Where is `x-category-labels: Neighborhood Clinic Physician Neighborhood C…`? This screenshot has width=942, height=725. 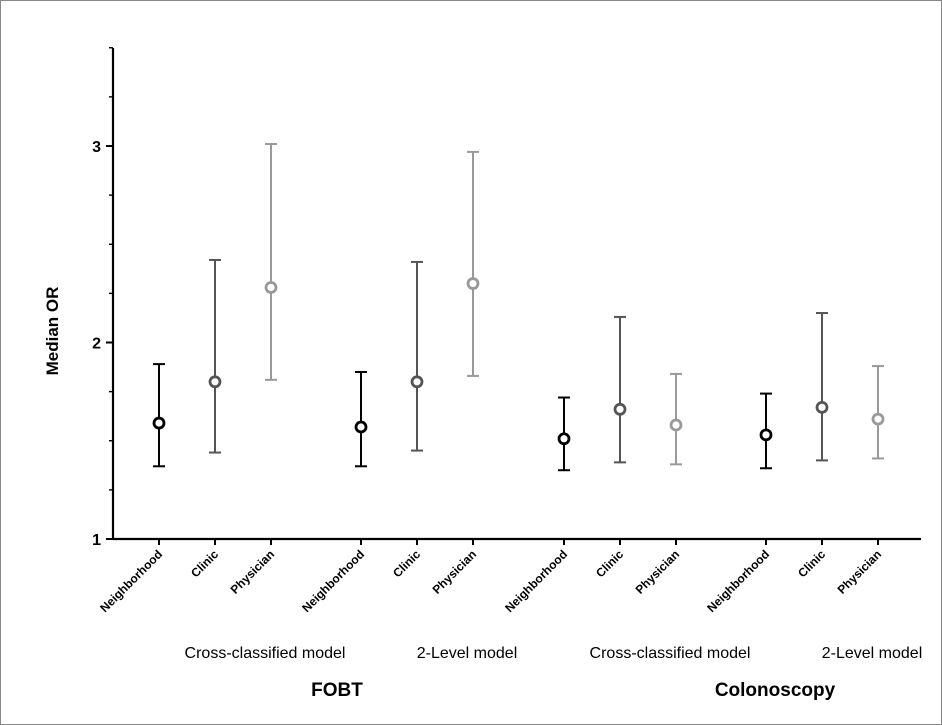
x-category-labels: Neighborhood Clinic Physician Neighborhood C… is located at coordinates (490, 577).